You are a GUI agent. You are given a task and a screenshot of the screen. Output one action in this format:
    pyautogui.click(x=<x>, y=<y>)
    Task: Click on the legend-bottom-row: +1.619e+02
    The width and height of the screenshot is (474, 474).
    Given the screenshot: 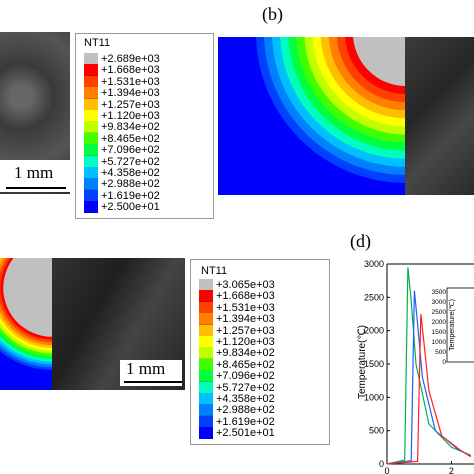 What is the action you would take?
    pyautogui.click(x=237, y=421)
    